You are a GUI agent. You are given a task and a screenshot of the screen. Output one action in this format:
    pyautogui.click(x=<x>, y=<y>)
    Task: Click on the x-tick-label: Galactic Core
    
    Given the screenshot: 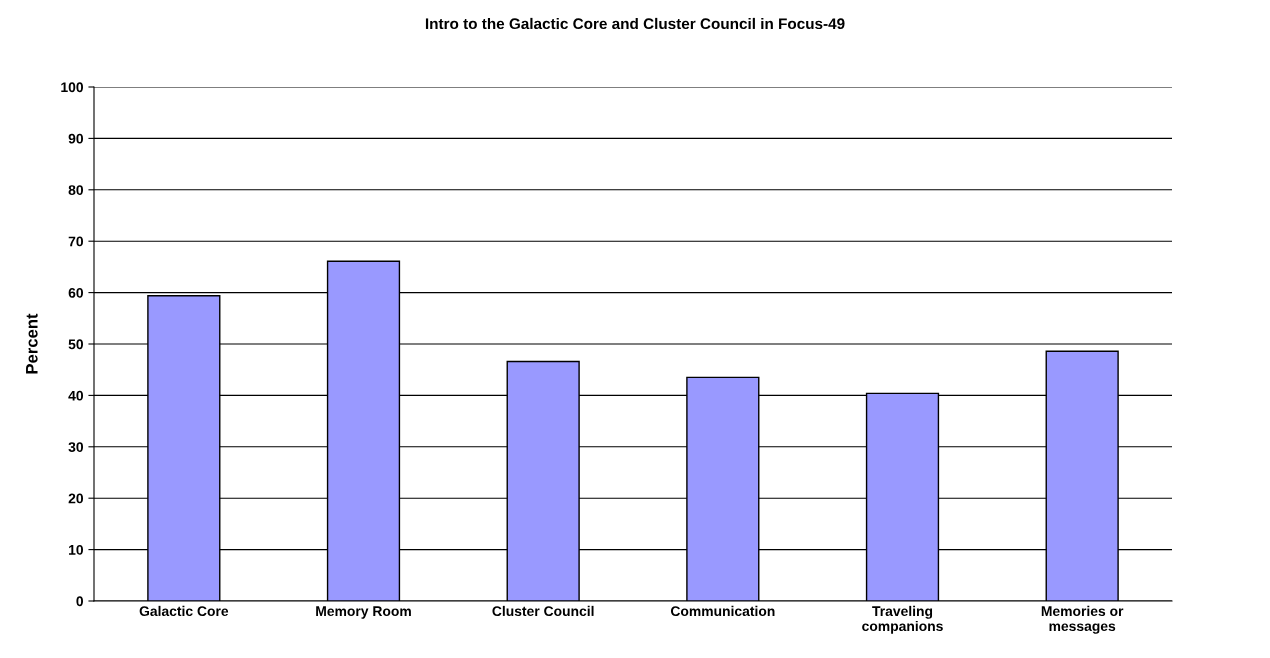 What is the action you would take?
    pyautogui.click(x=184, y=611)
    